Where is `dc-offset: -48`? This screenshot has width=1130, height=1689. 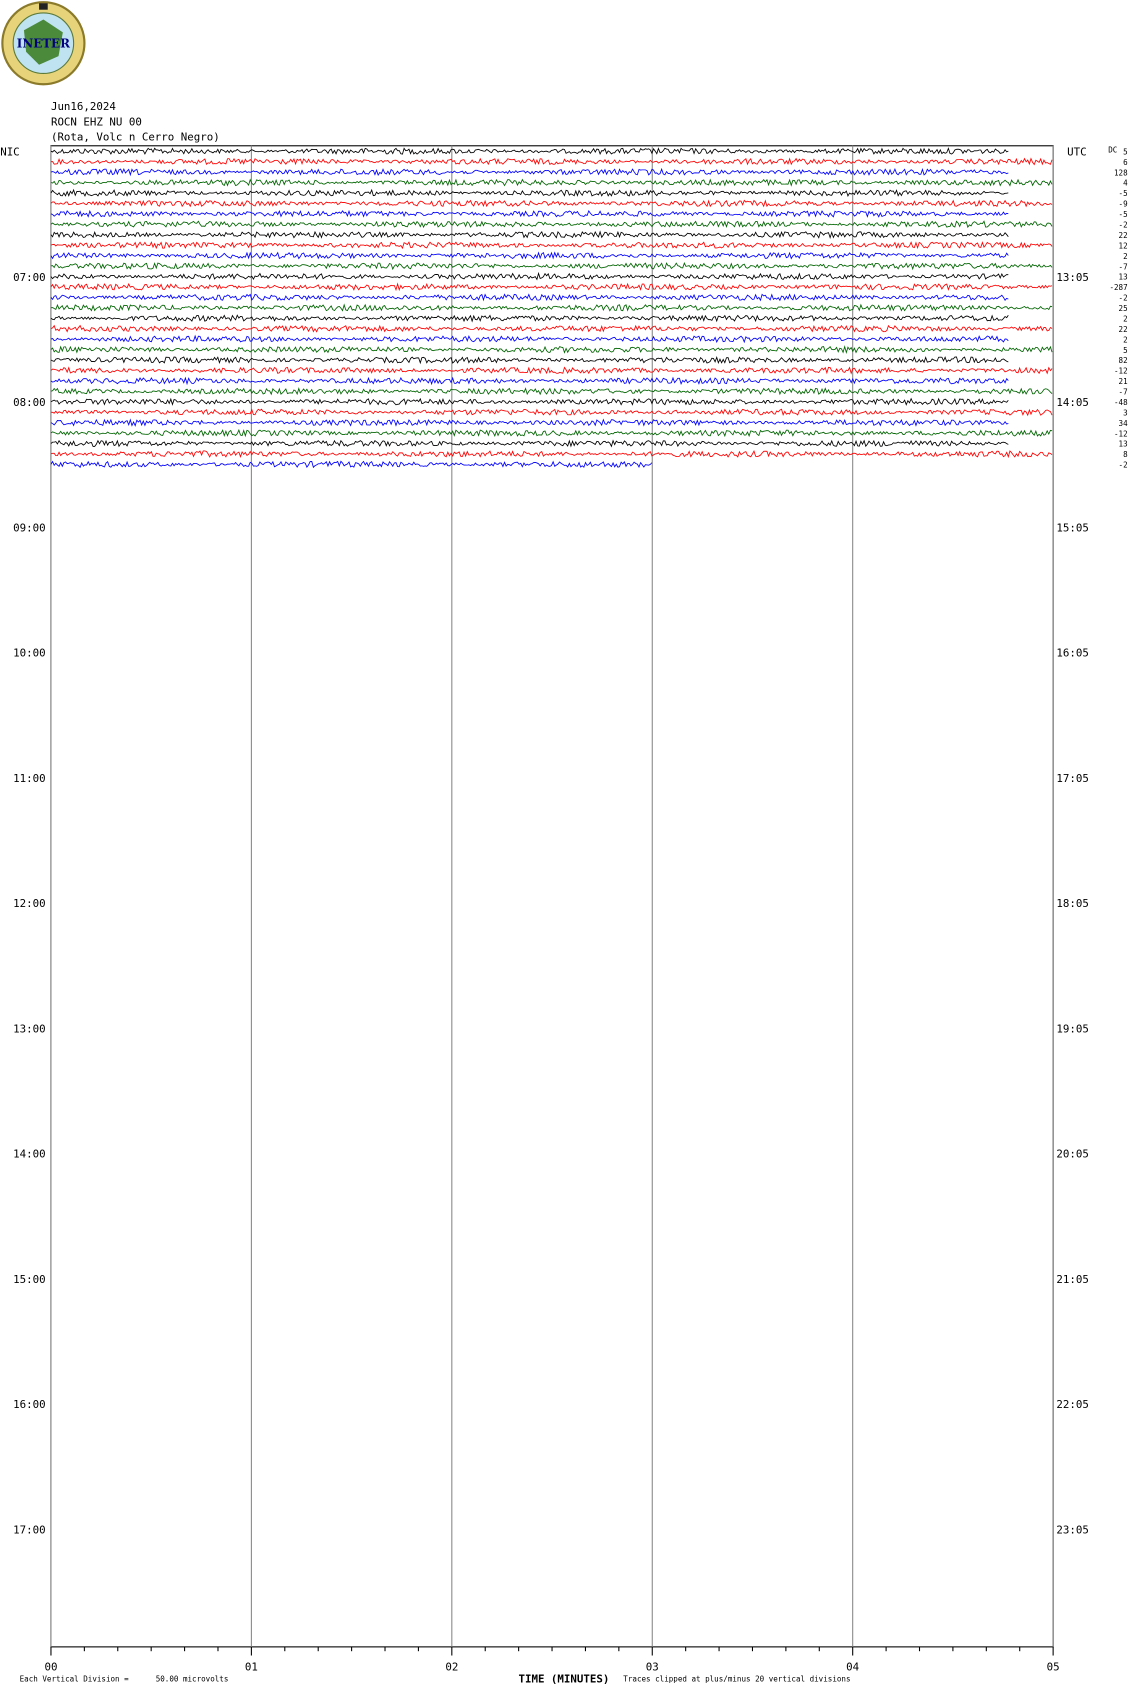
dc-offset: -48 is located at coordinates (1121, 402).